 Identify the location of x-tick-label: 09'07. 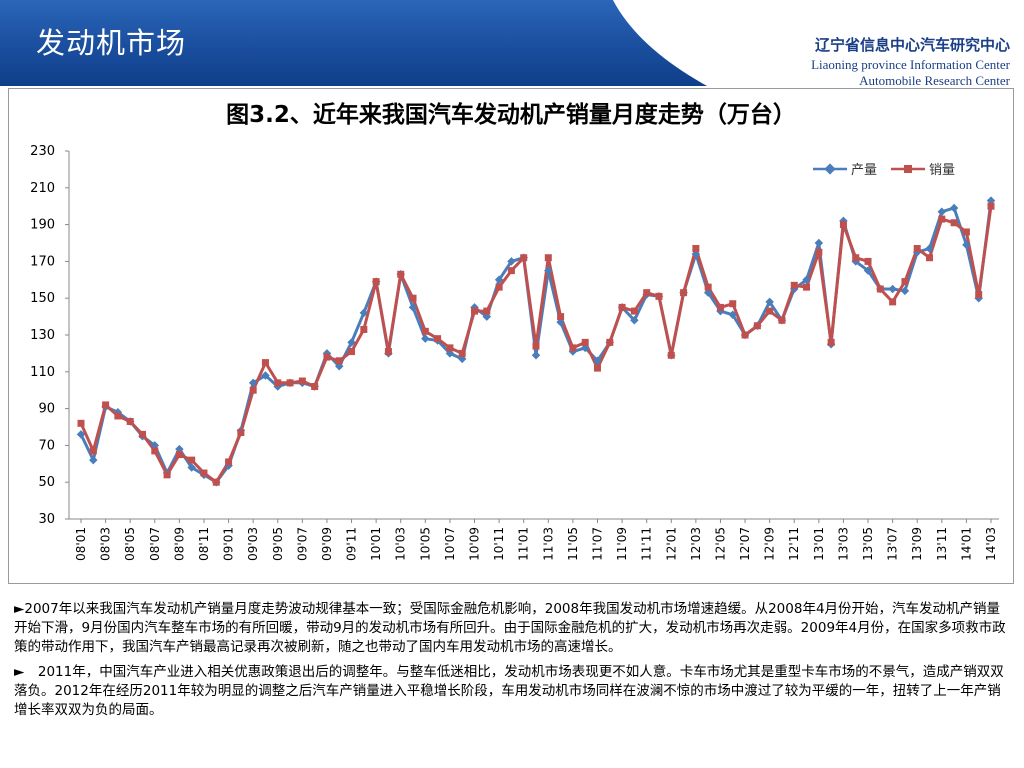
(302, 544).